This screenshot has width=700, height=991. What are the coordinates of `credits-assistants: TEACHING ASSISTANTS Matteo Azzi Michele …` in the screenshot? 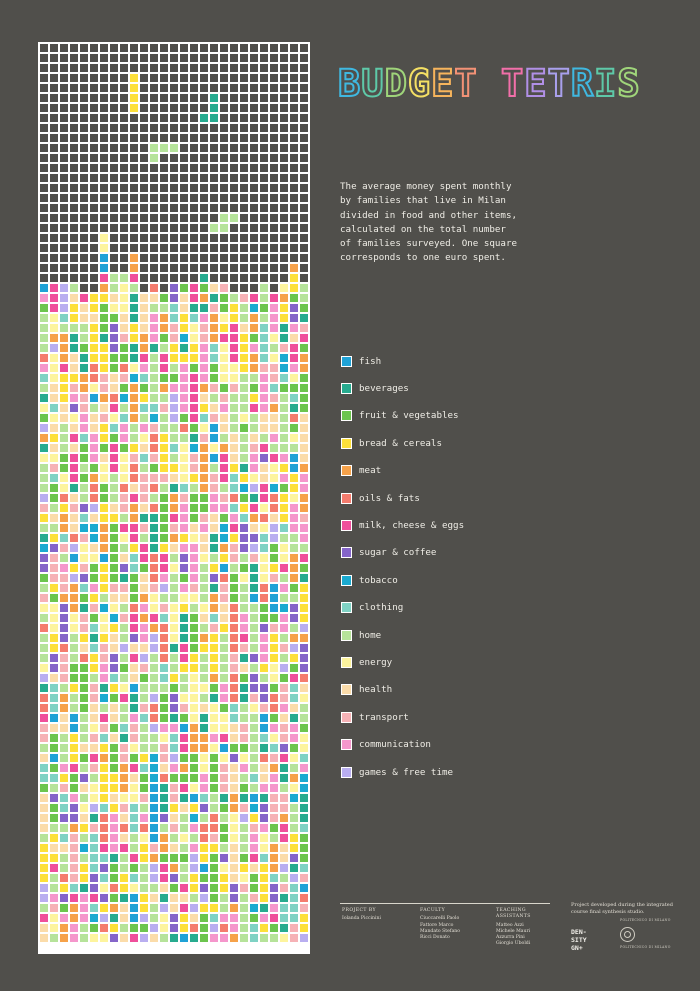 It's located at (523, 928).